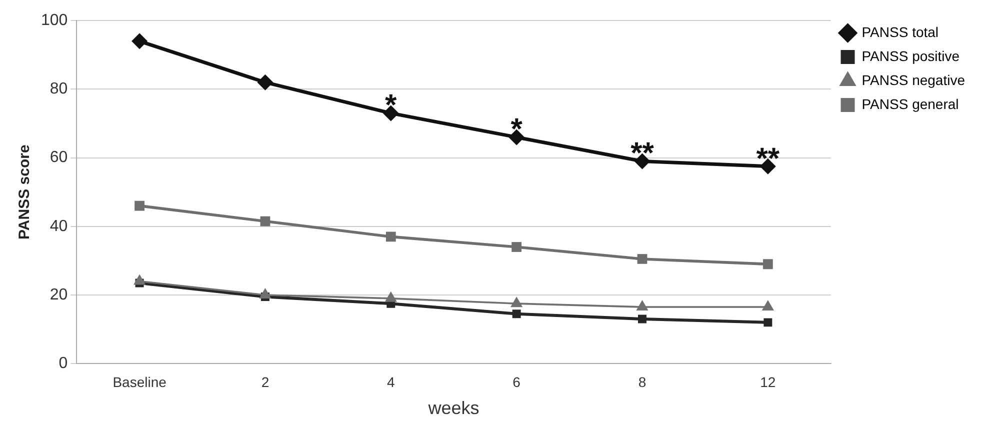 Image resolution: width=993 pixels, height=436 pixels. What do you see at coordinates (265, 382) in the screenshot?
I see `x-tick-label: 2` at bounding box center [265, 382].